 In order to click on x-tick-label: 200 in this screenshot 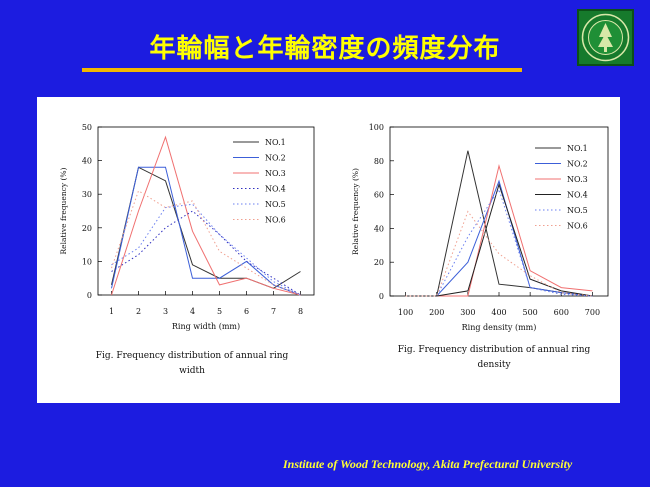, I will do `click(436, 312)`.